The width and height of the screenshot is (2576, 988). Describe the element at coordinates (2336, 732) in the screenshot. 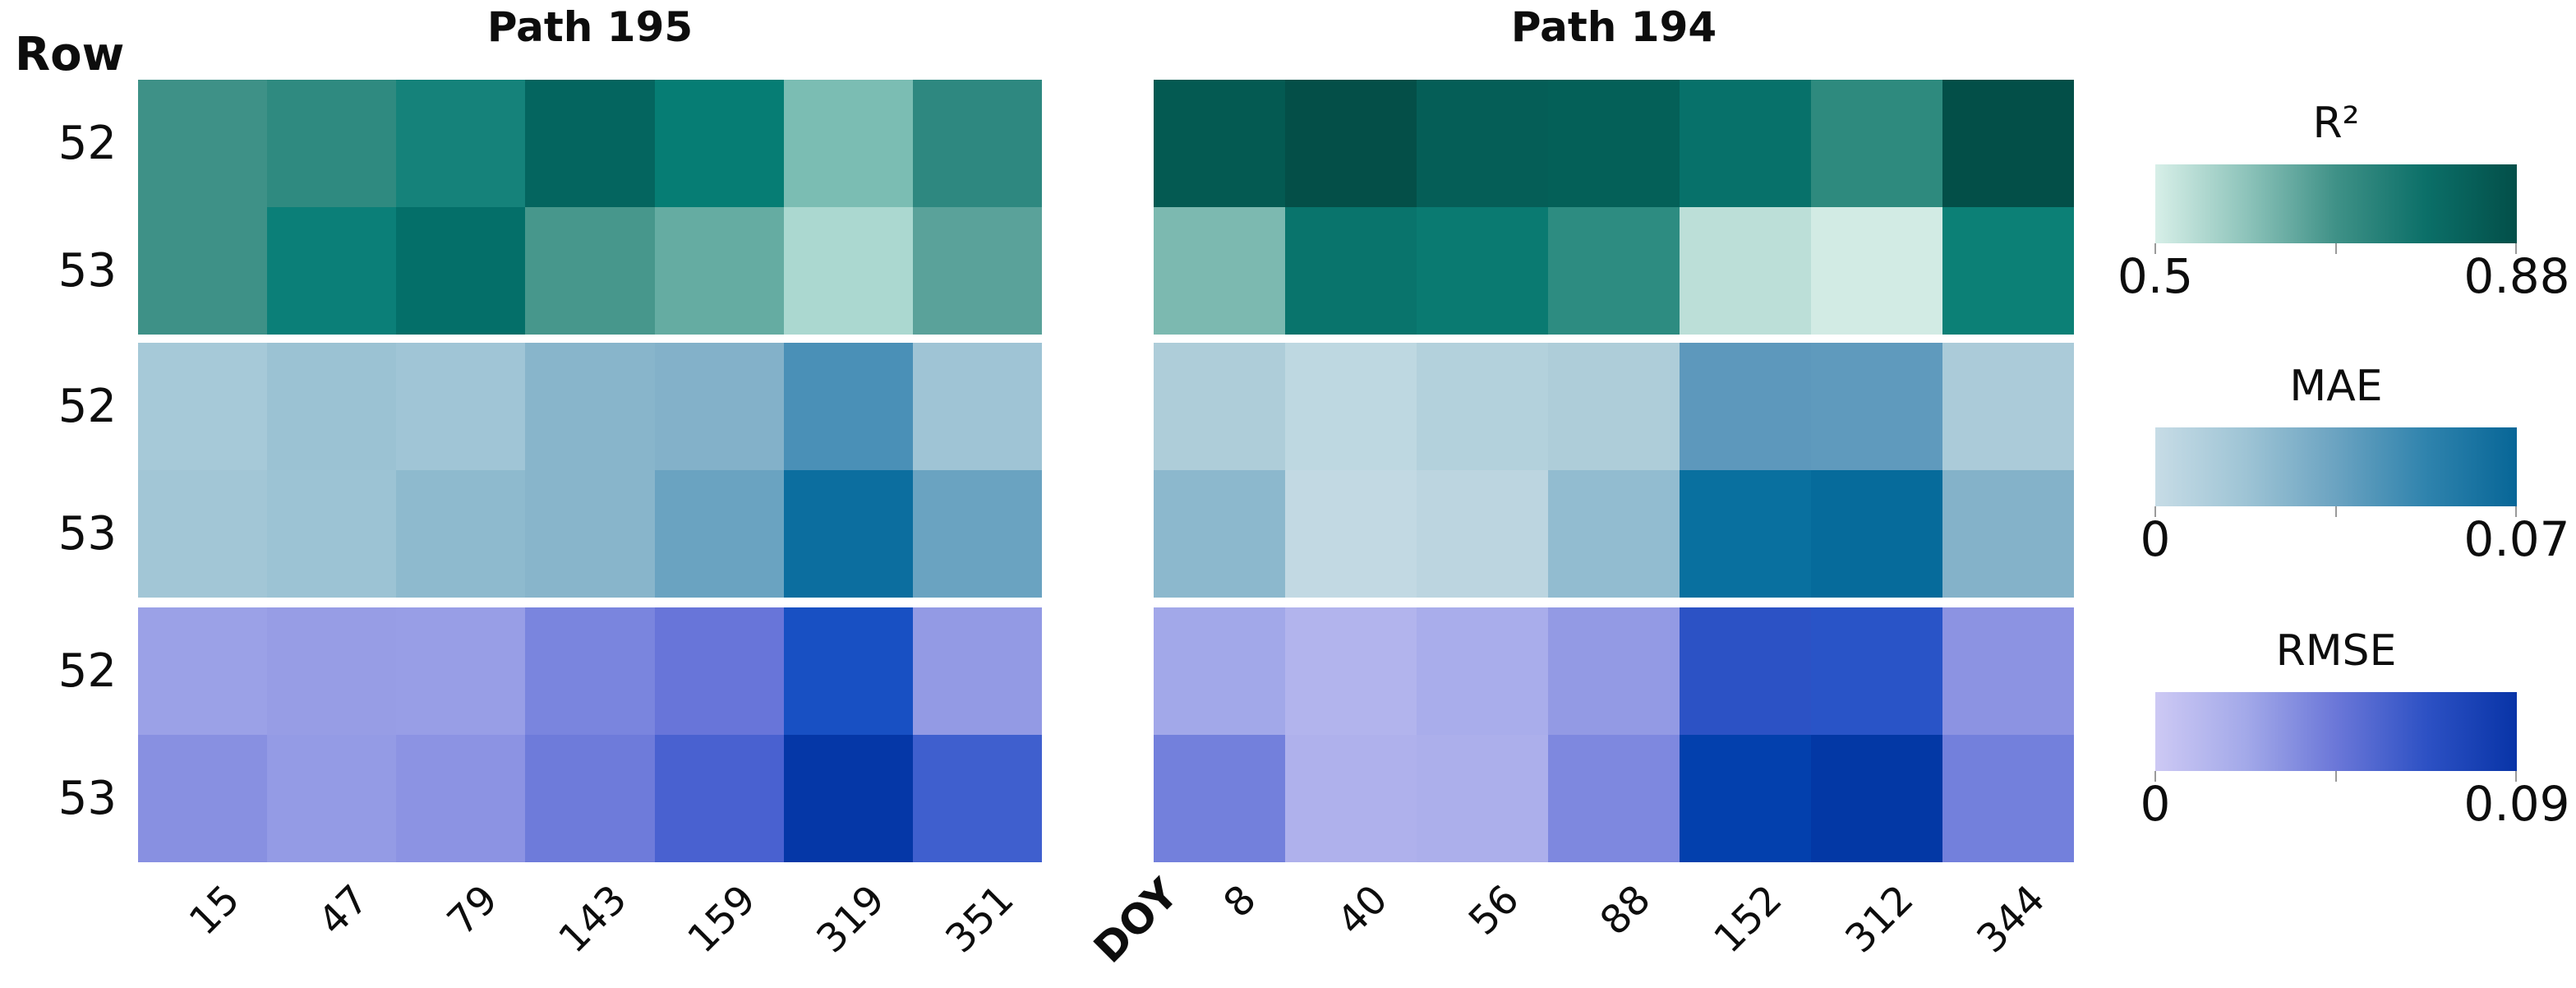

I see `legend-rmse-colorbar` at that location.